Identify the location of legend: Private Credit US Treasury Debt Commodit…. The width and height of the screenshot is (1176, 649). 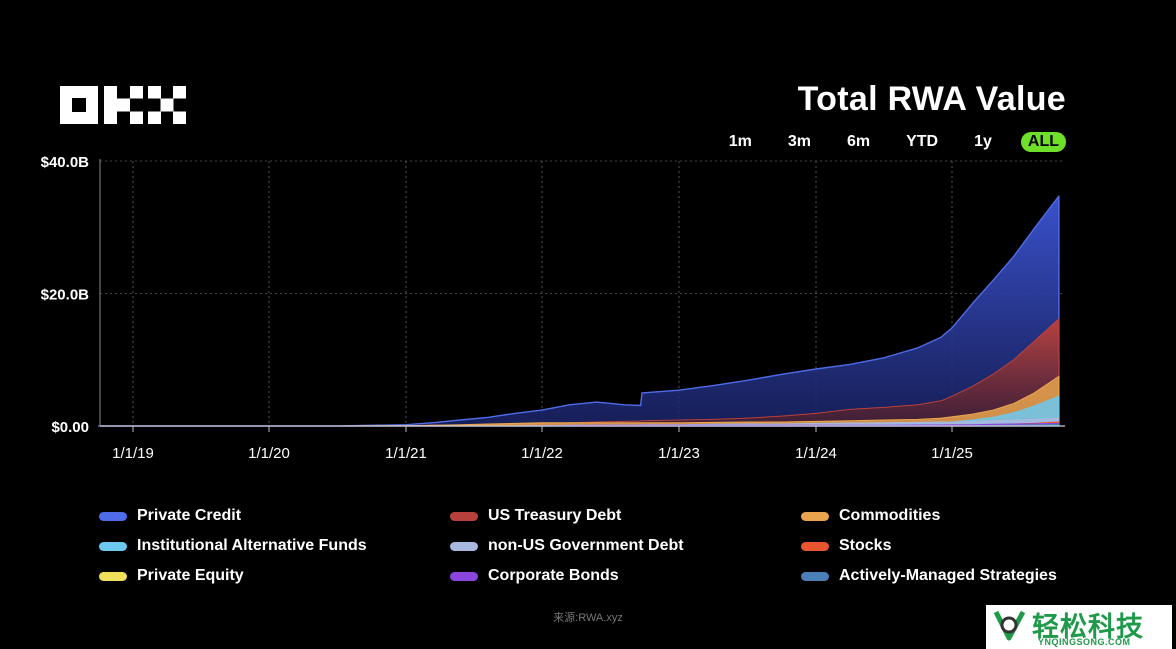
(589, 546).